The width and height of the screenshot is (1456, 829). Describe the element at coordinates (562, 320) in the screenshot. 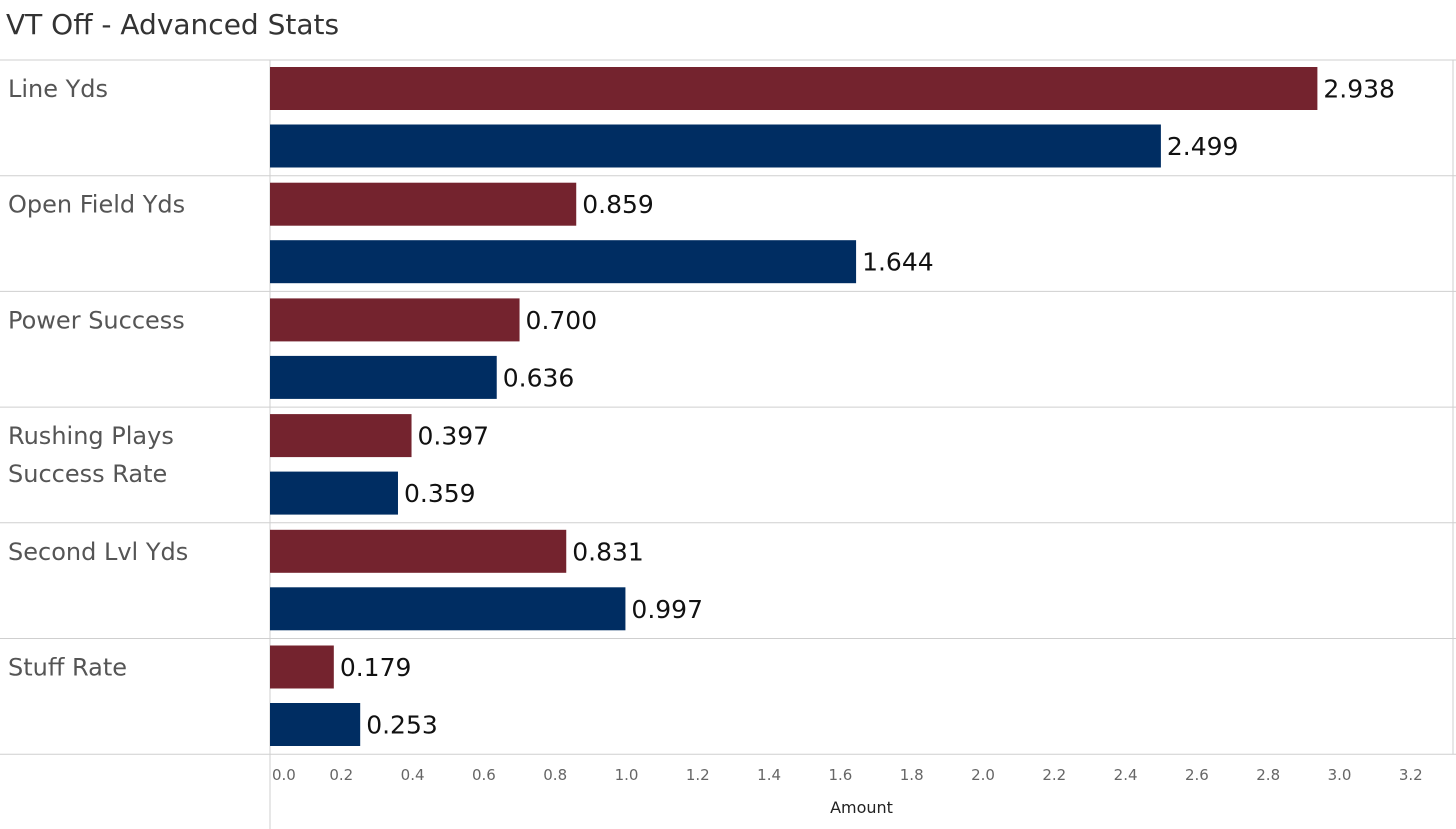

I see `value-label: 0.700` at that location.